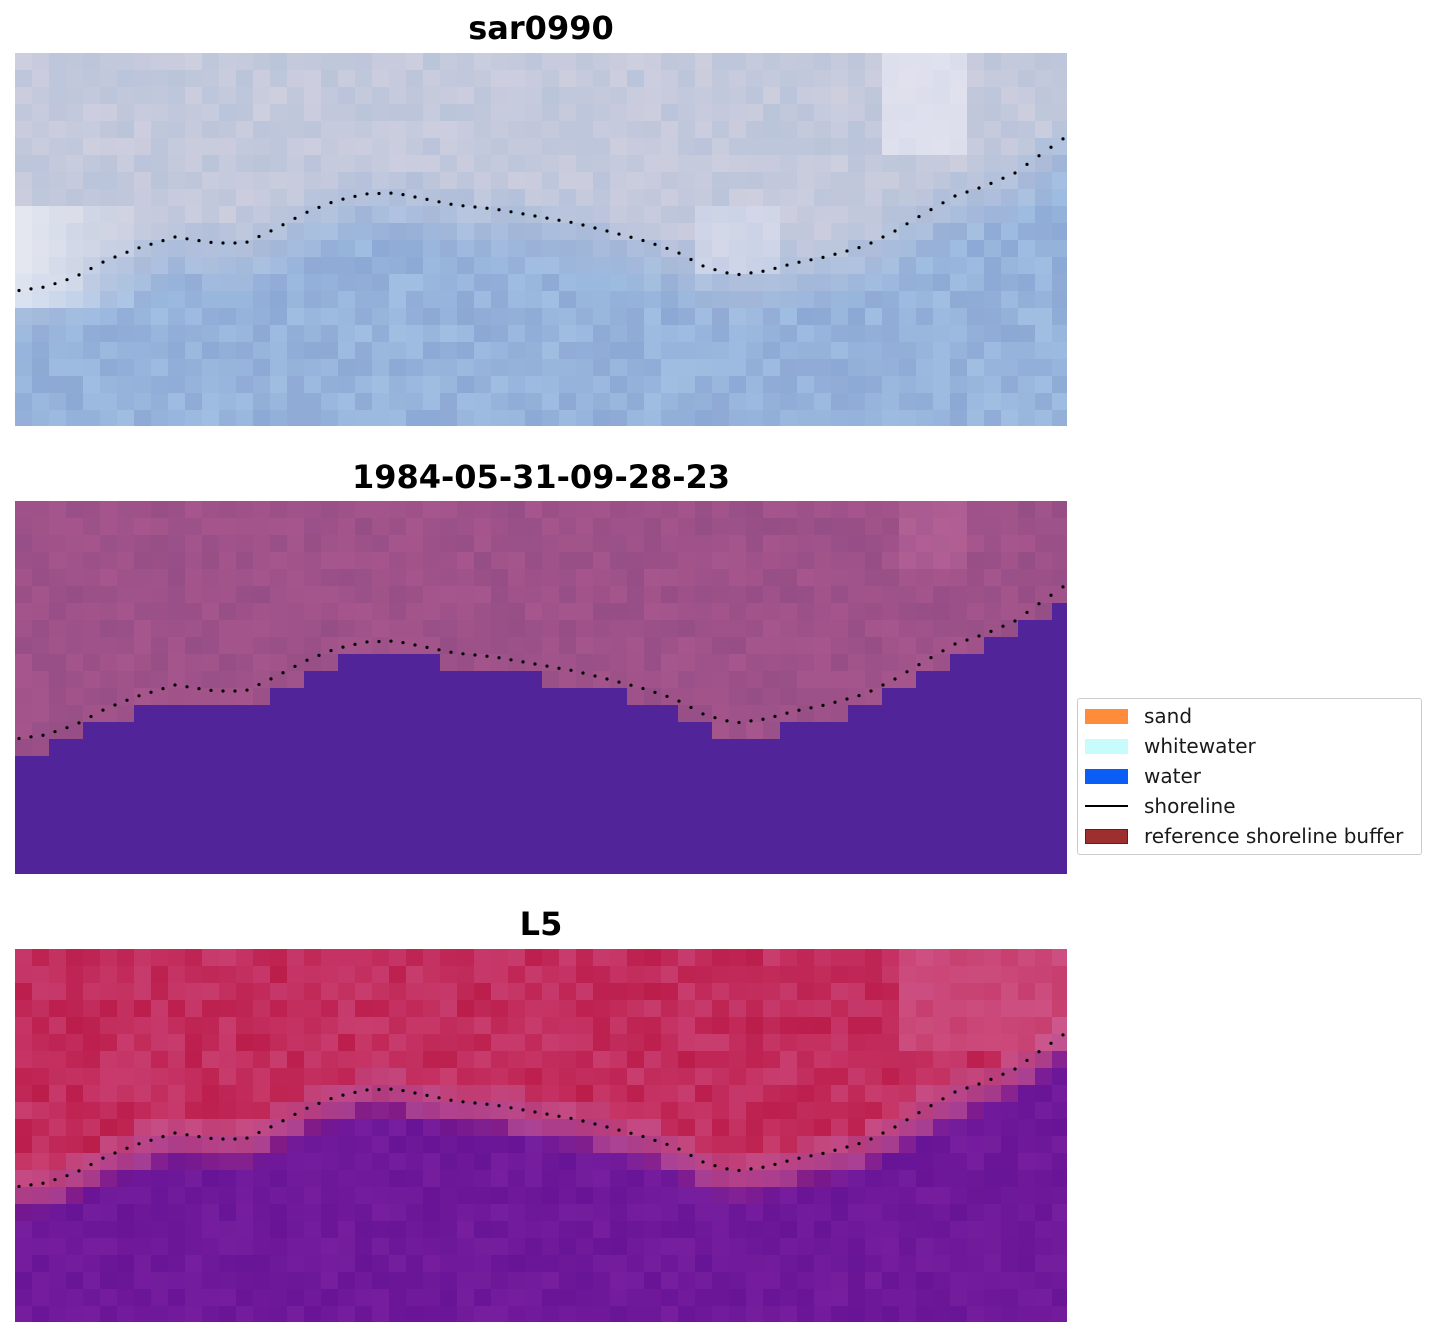 This screenshot has height=1337, width=1438. Describe the element at coordinates (1106, 746) in the screenshot. I see `legend-swatch-whitewater` at that location.